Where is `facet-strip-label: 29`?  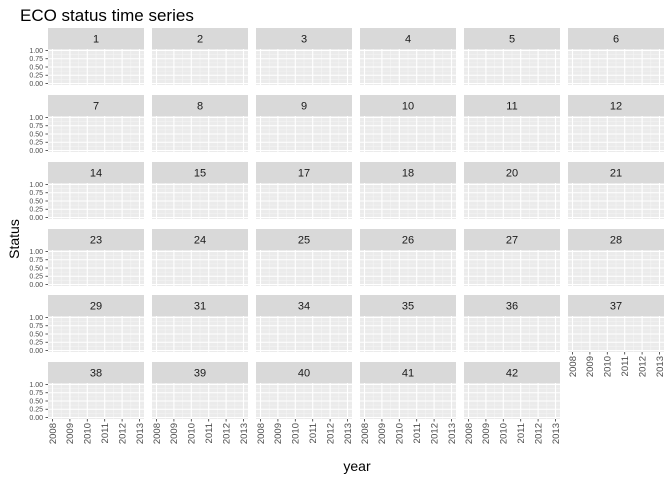
facet-strip-label: 29 is located at coordinates (96, 307).